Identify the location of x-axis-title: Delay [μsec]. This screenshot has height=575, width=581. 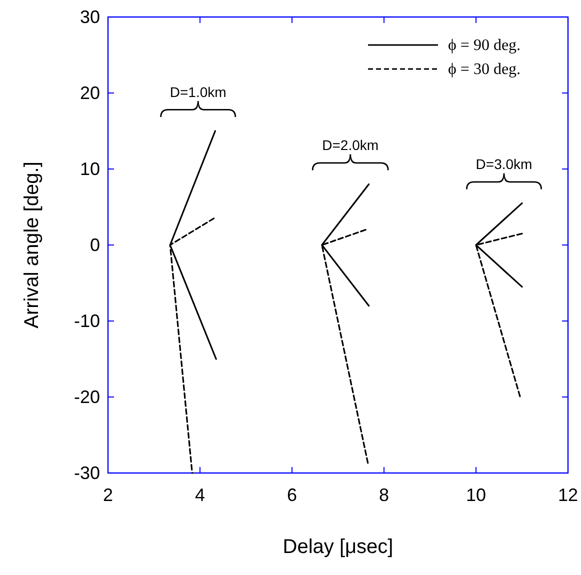
(338, 547).